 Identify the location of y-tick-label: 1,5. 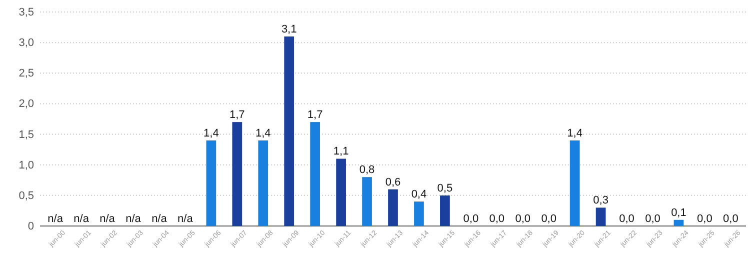
(26, 134).